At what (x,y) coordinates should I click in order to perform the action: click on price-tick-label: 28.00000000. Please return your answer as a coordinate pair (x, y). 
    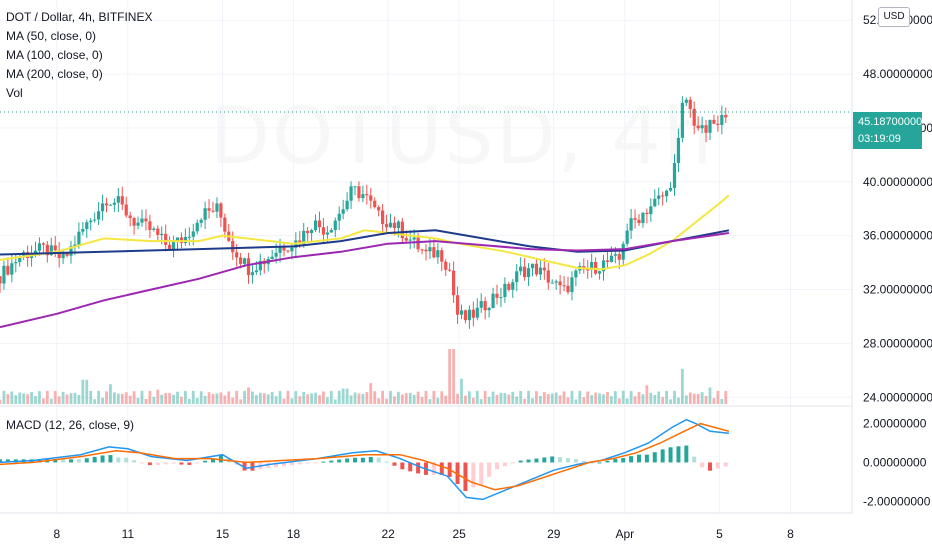
    Looking at the image, I should click on (897, 343).